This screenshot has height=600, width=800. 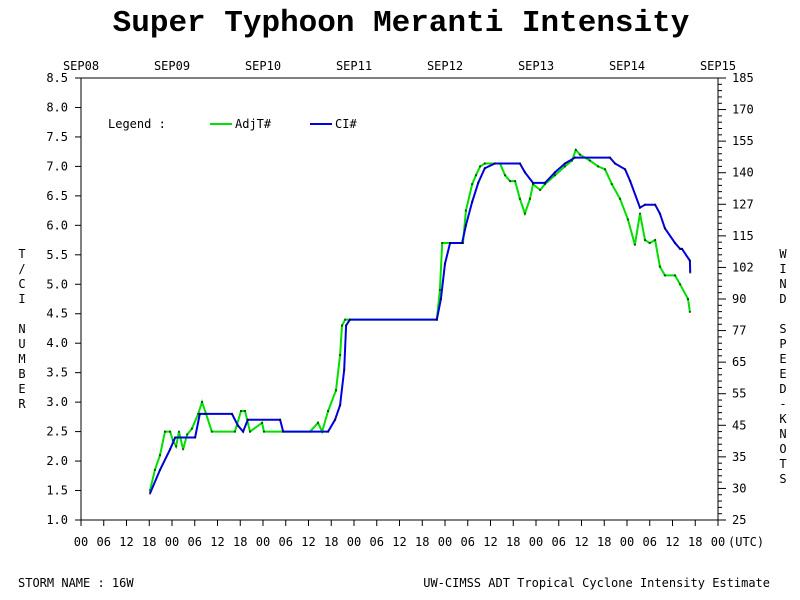 What do you see at coordinates (263, 66) in the screenshot?
I see `date-label: SEP10` at bounding box center [263, 66].